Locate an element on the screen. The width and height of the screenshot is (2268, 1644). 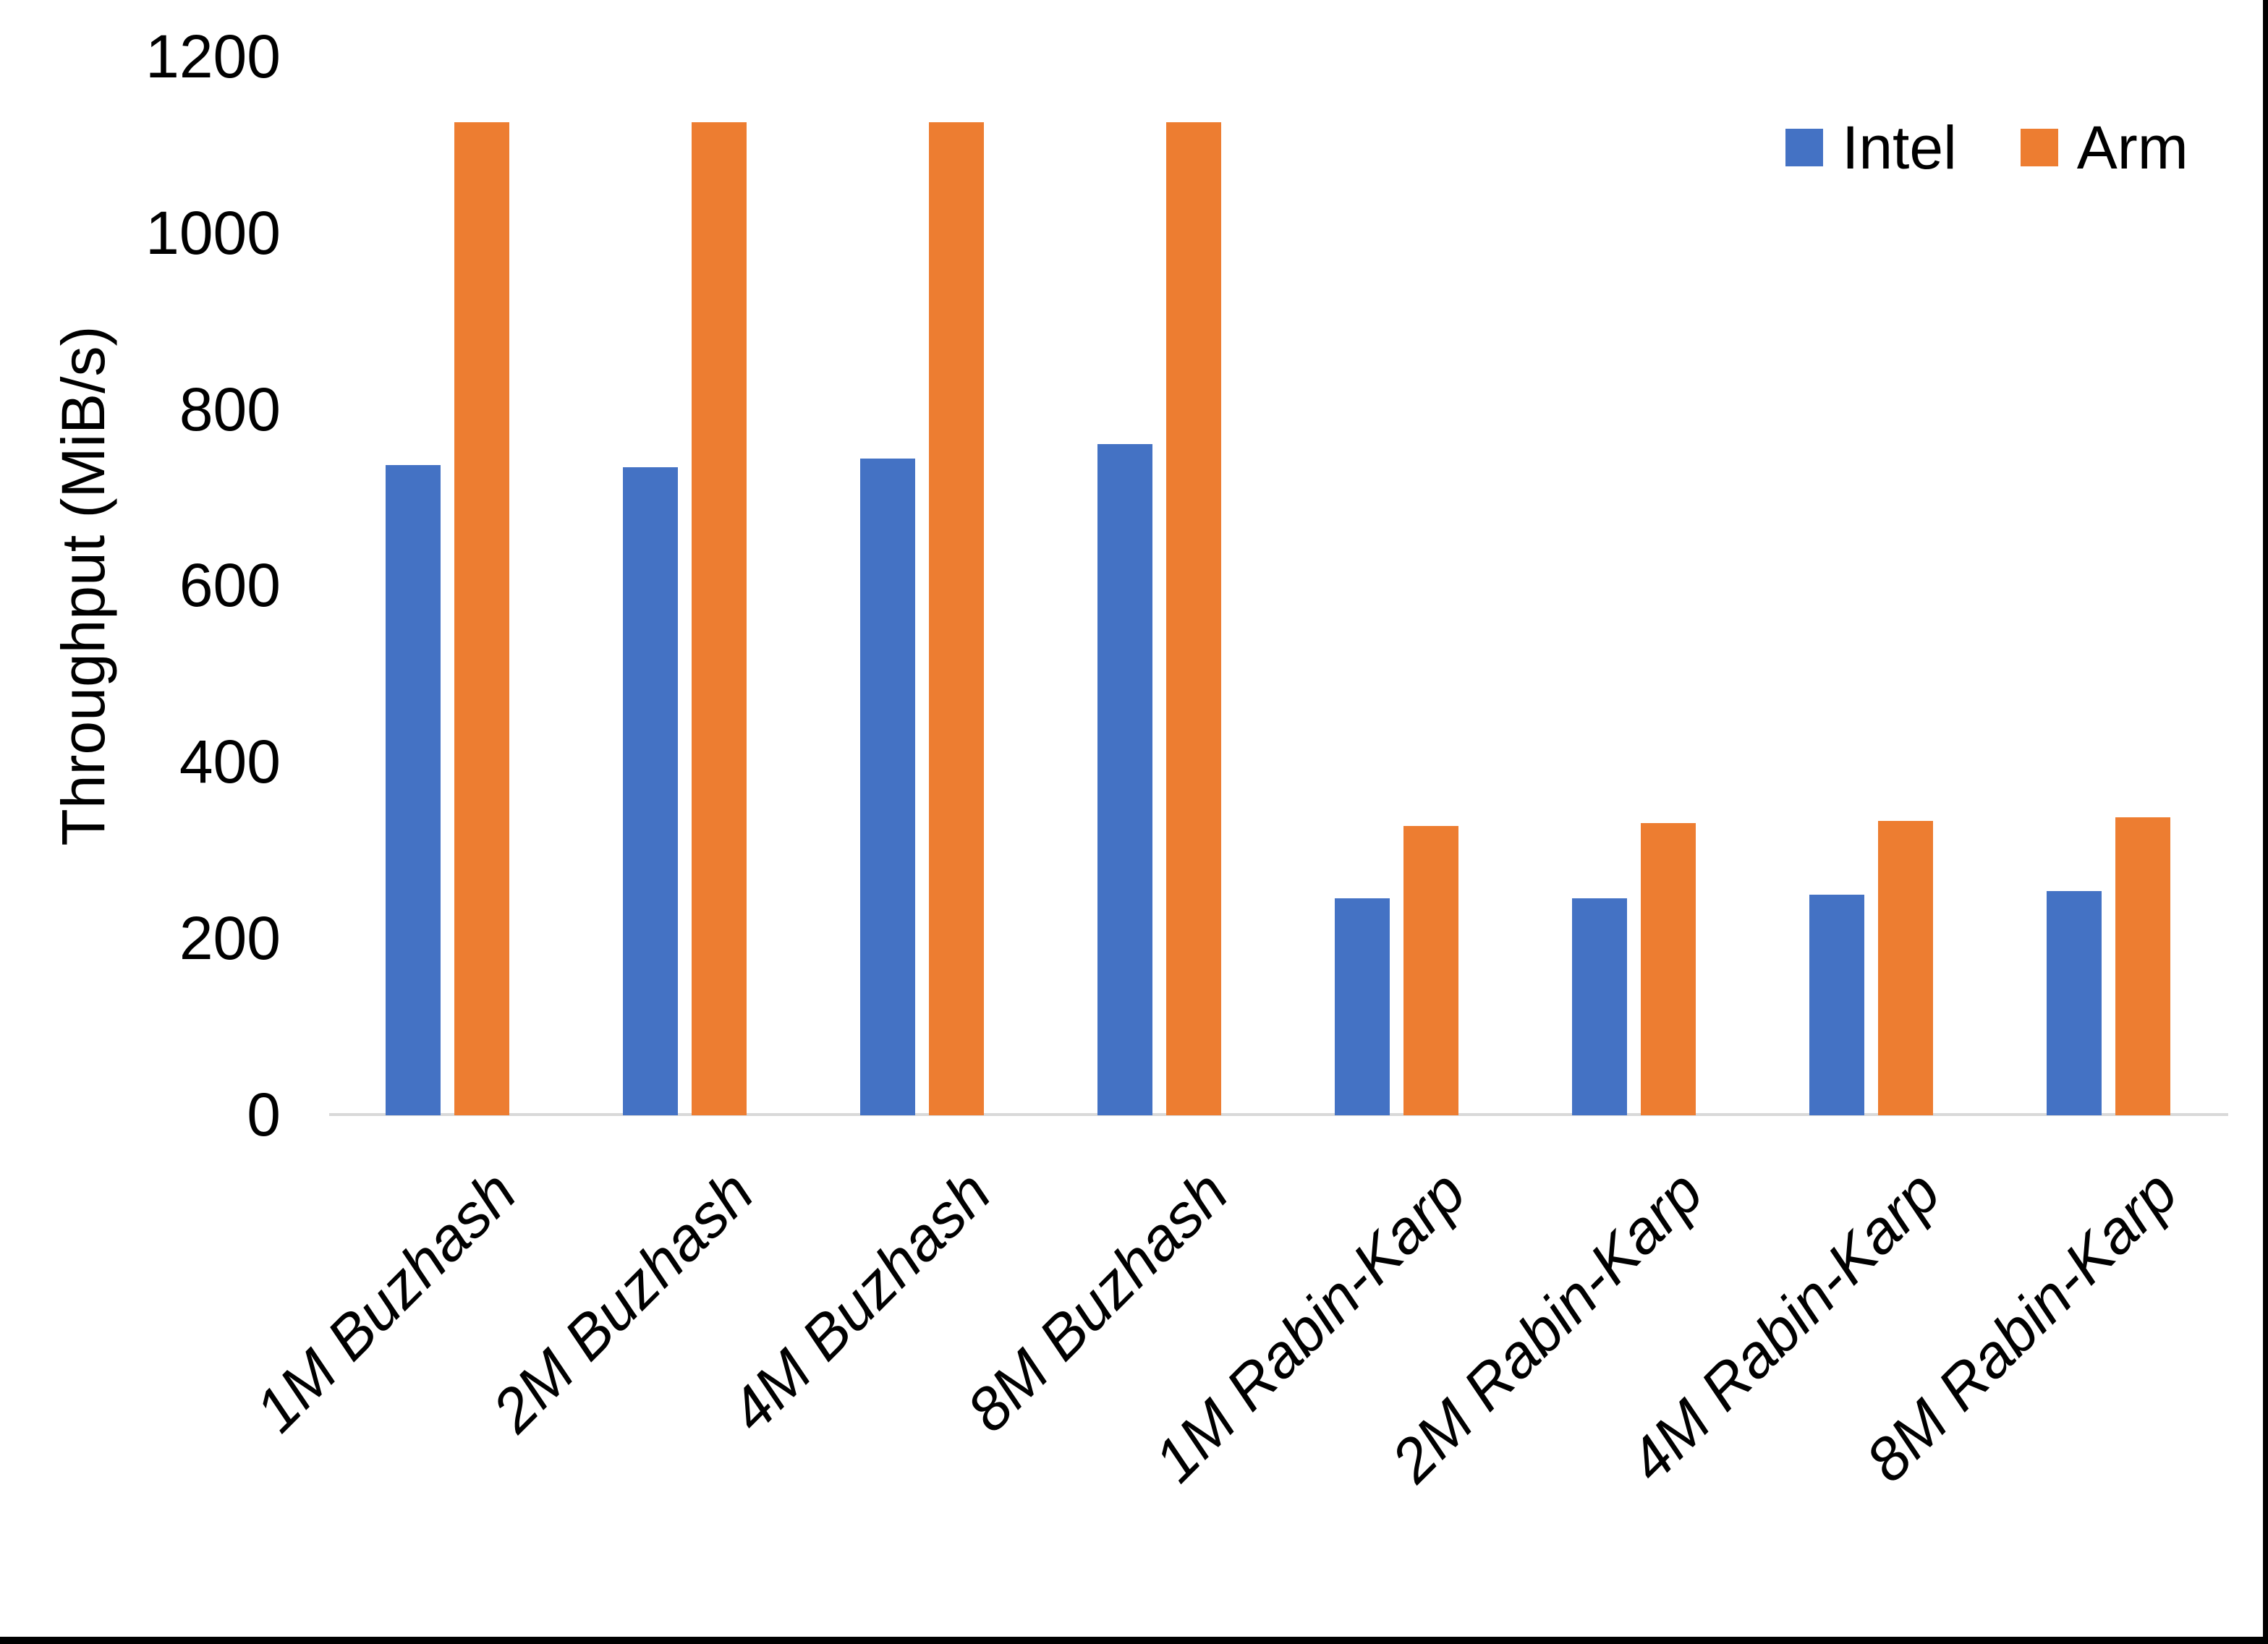
bar-arm-1m-buzhash is located at coordinates (482, 618).